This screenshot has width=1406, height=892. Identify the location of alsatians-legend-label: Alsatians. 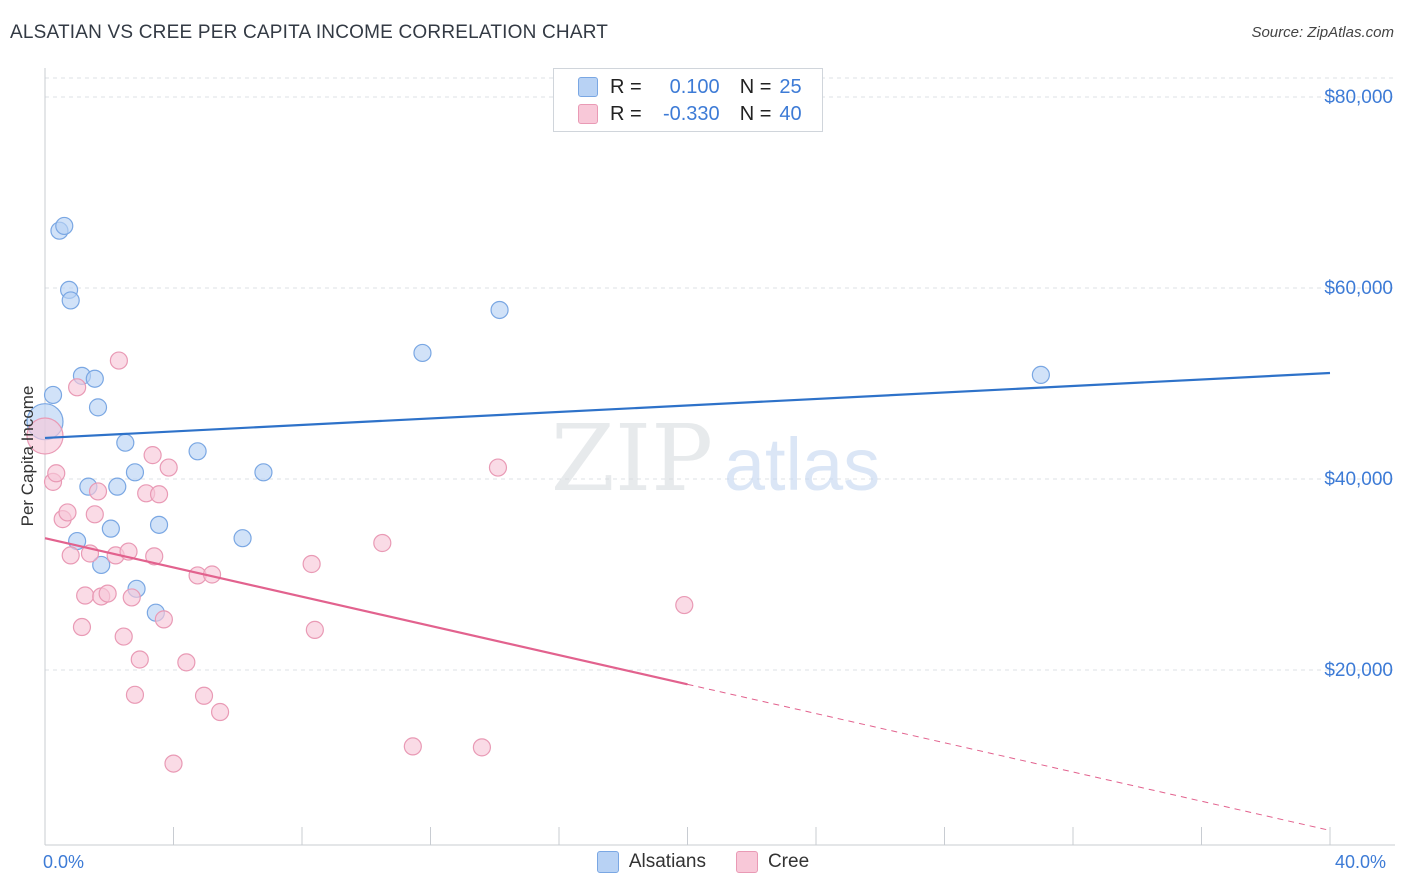
(667, 861).